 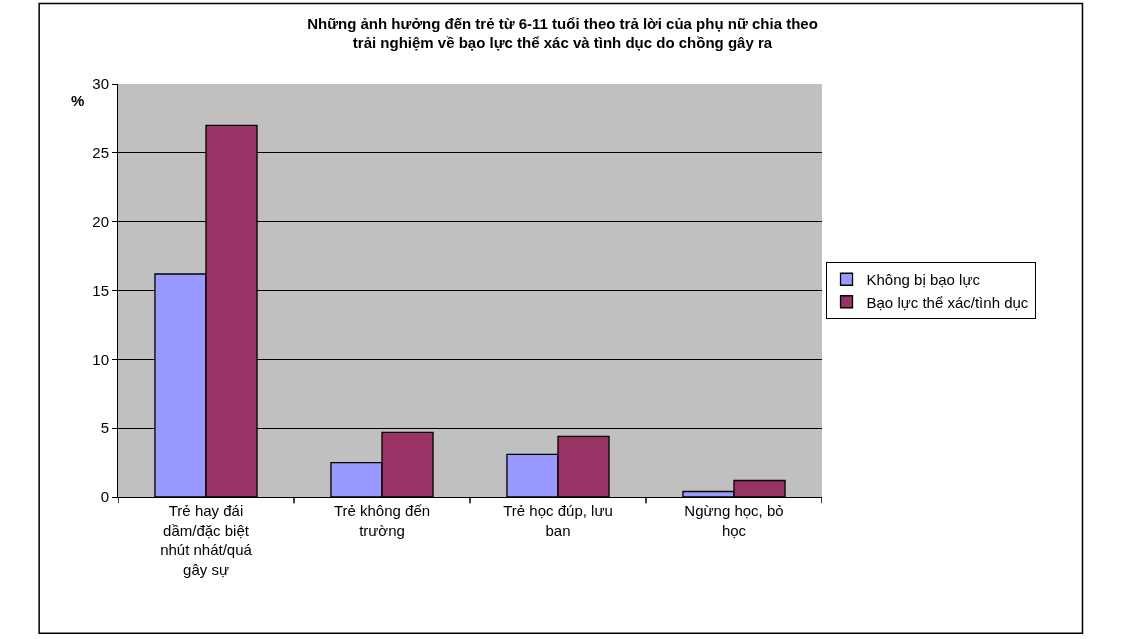 What do you see at coordinates (100, 153) in the screenshot?
I see `y-tick-label: 25` at bounding box center [100, 153].